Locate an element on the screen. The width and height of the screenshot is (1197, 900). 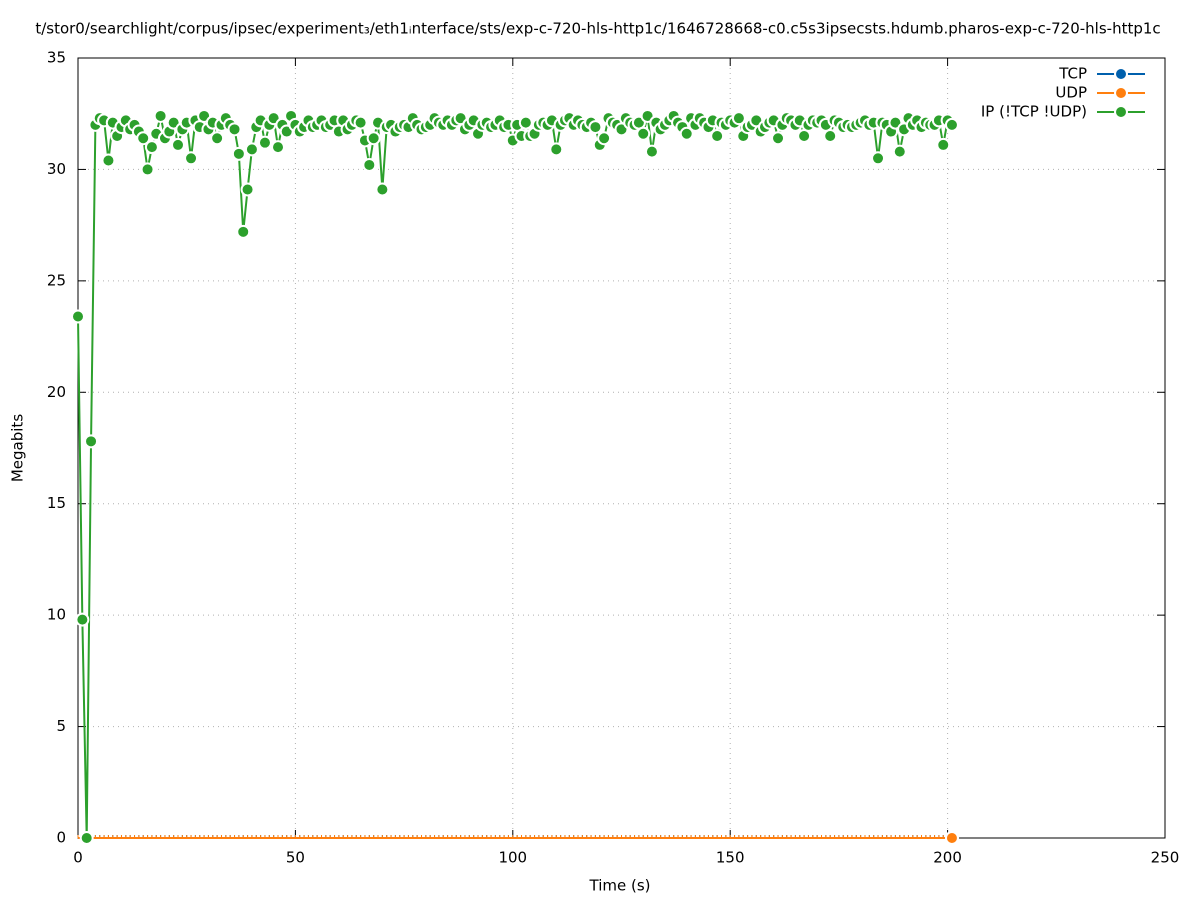
y-tick-label: 30 is located at coordinates (56, 169).